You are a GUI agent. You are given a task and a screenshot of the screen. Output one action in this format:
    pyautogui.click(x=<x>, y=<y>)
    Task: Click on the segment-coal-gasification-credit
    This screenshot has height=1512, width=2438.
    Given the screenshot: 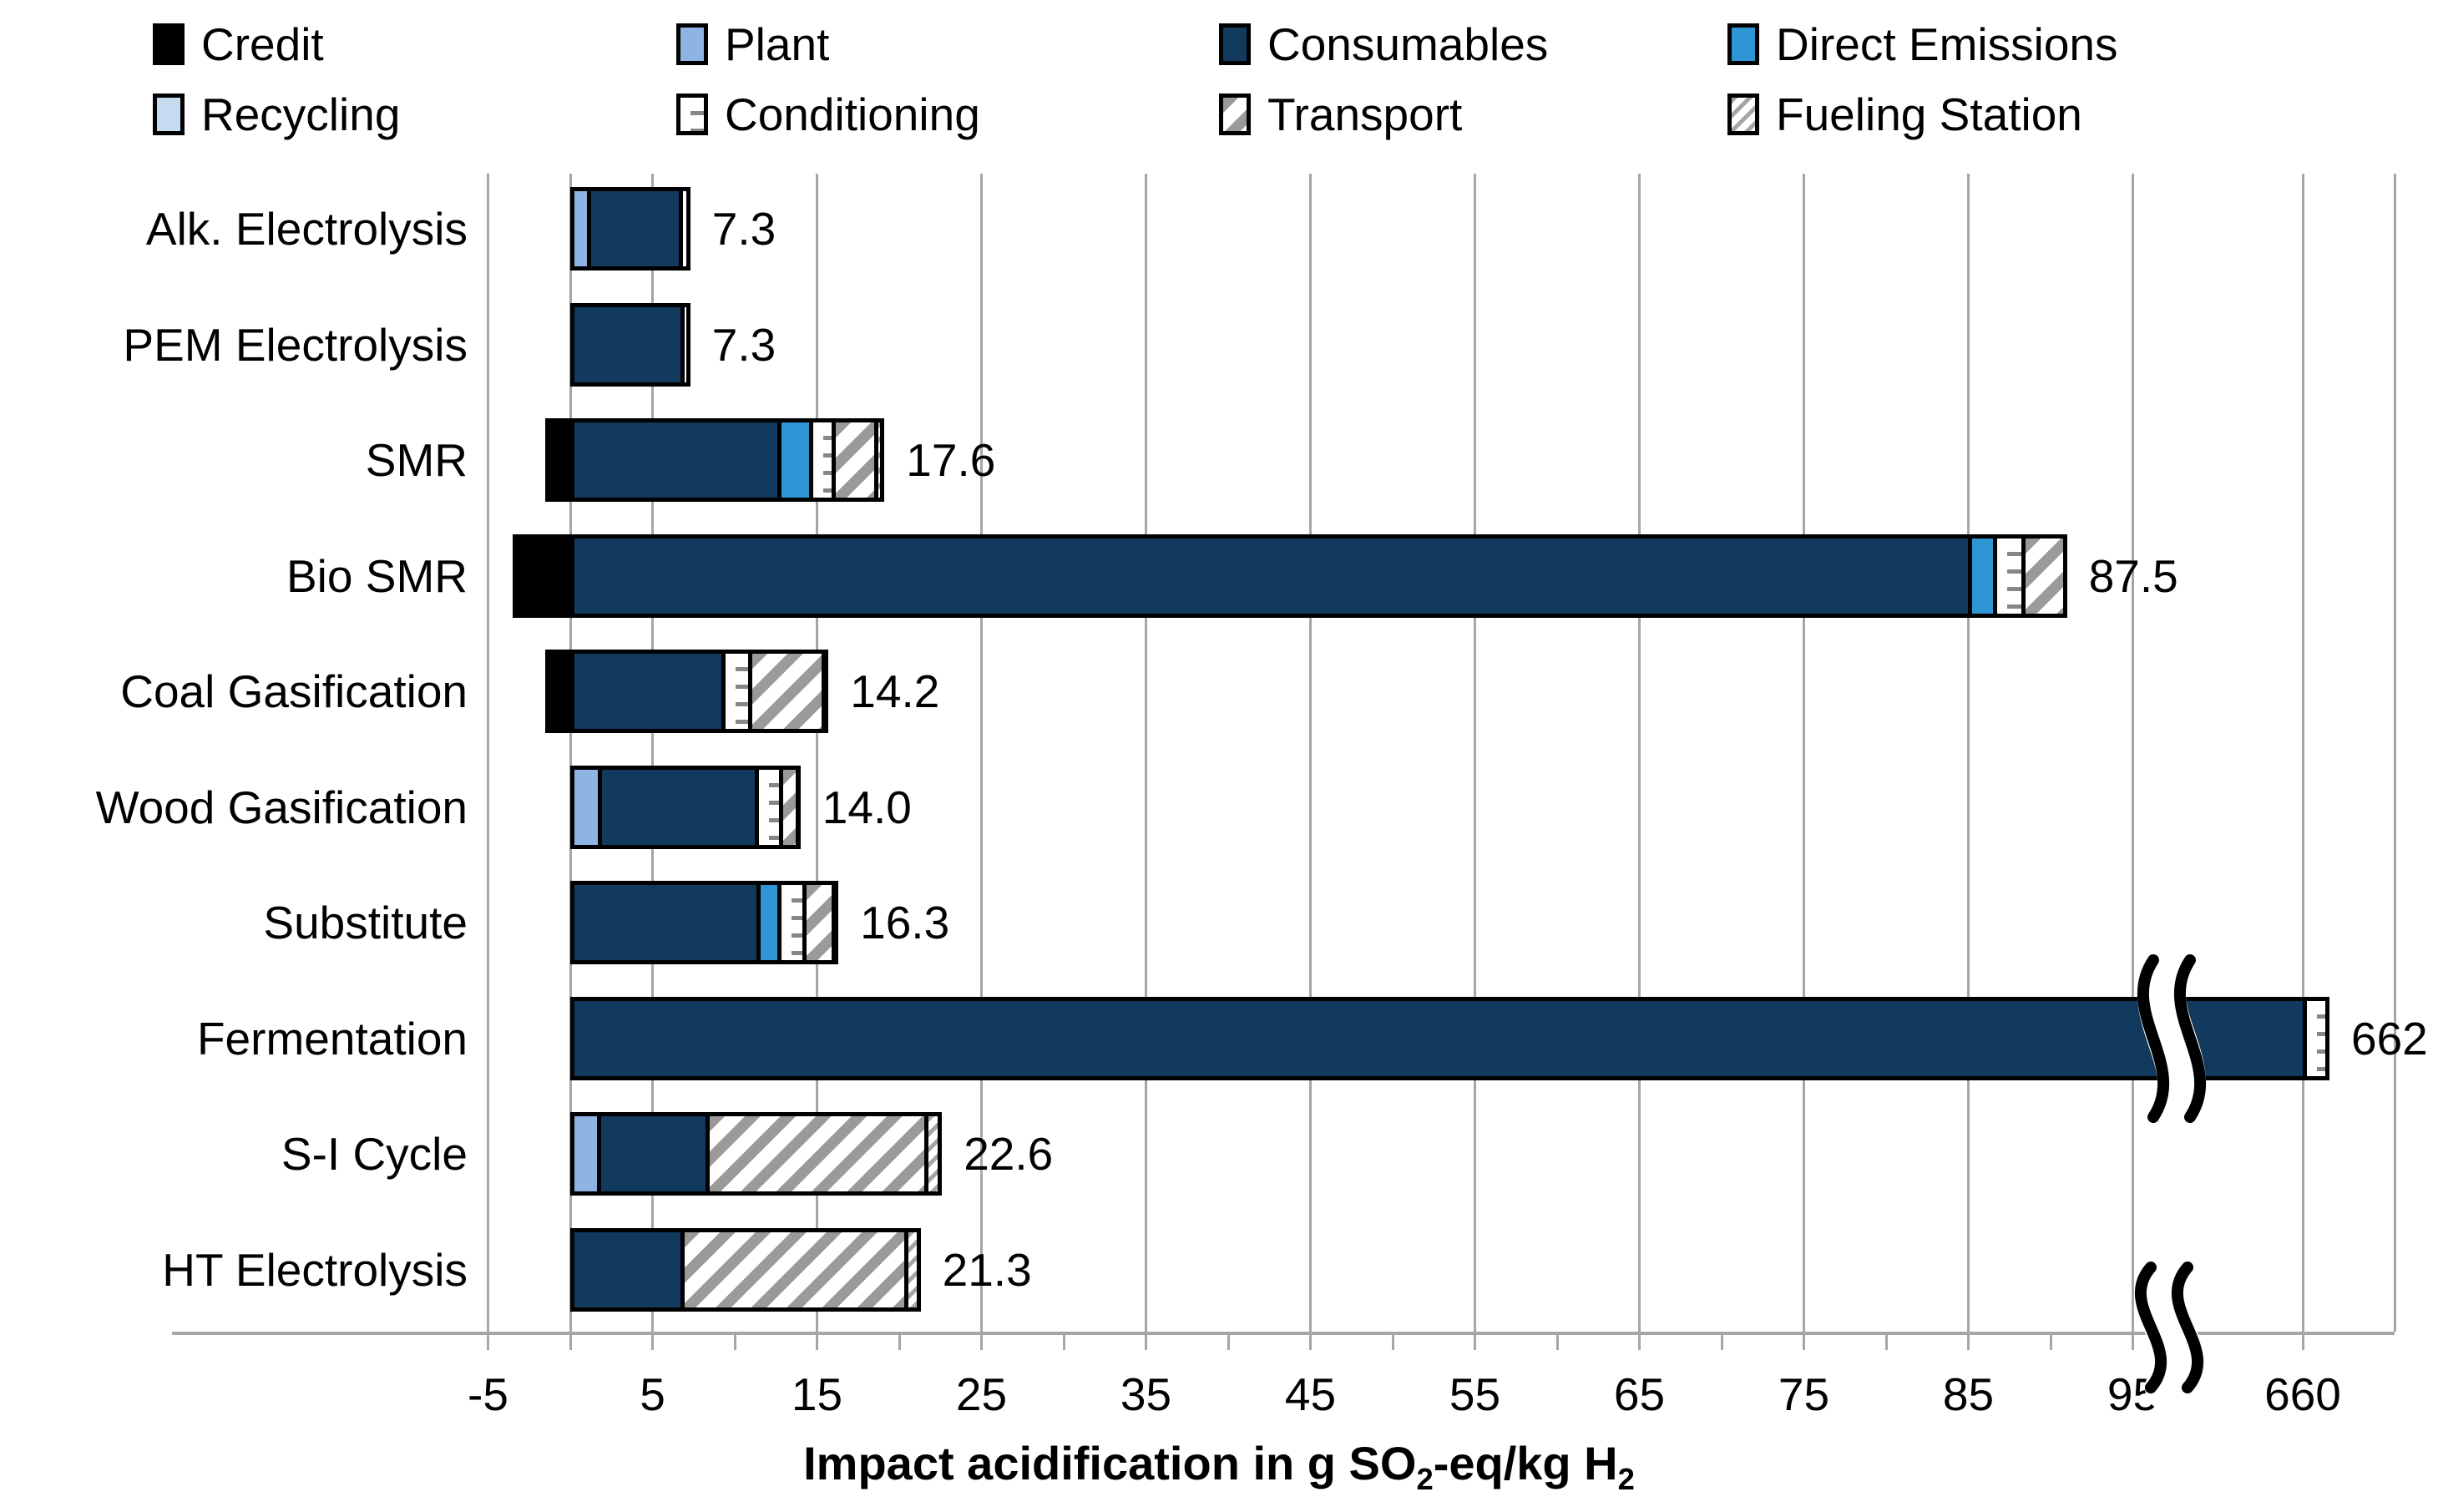 What is the action you would take?
    pyautogui.click(x=561, y=692)
    